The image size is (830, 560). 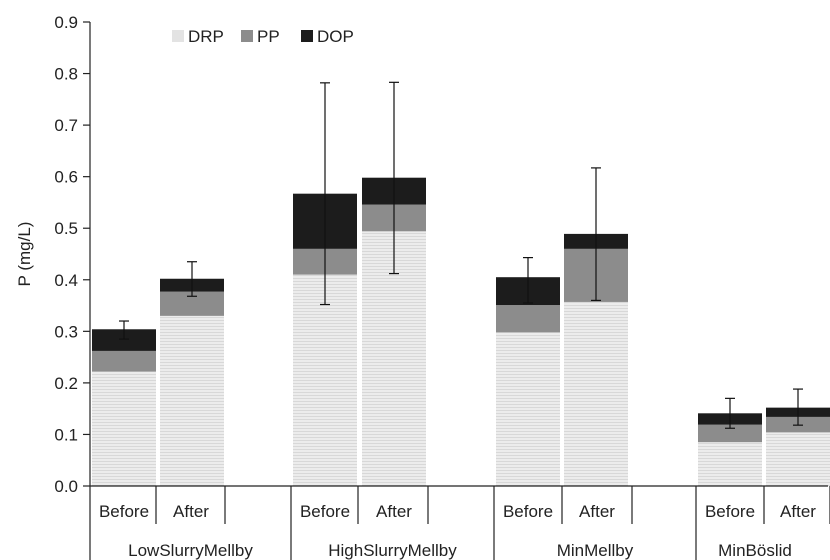 What do you see at coordinates (206, 36) in the screenshot?
I see `legend-label-drp: DRP` at bounding box center [206, 36].